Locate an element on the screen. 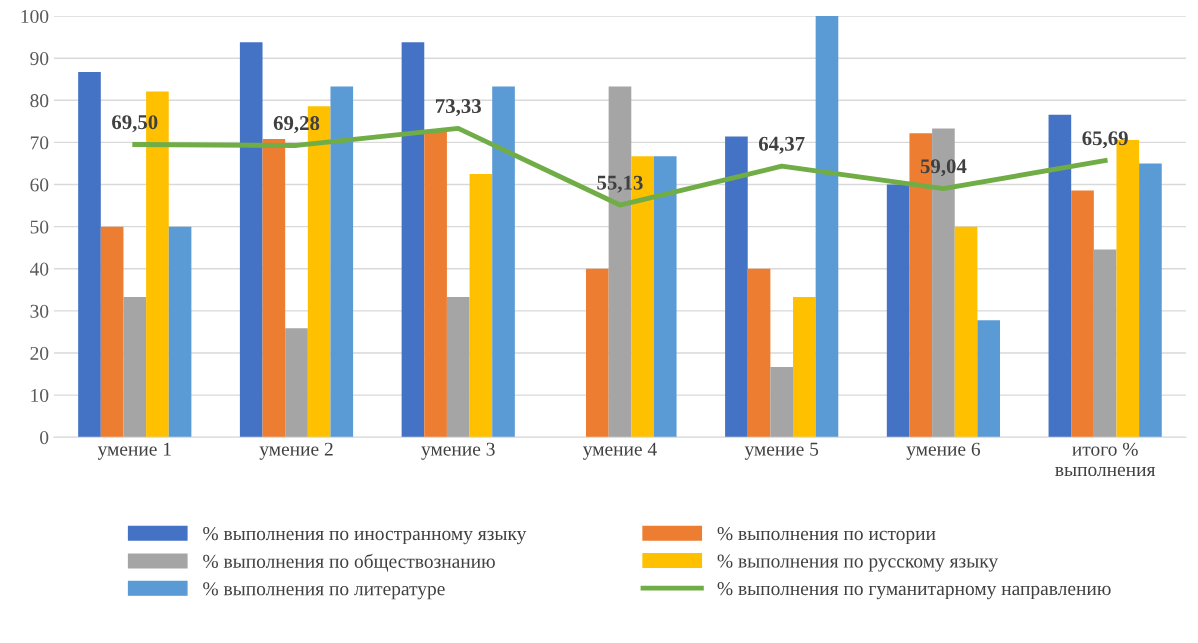  data-label: 65,69 is located at coordinates (1105, 140).